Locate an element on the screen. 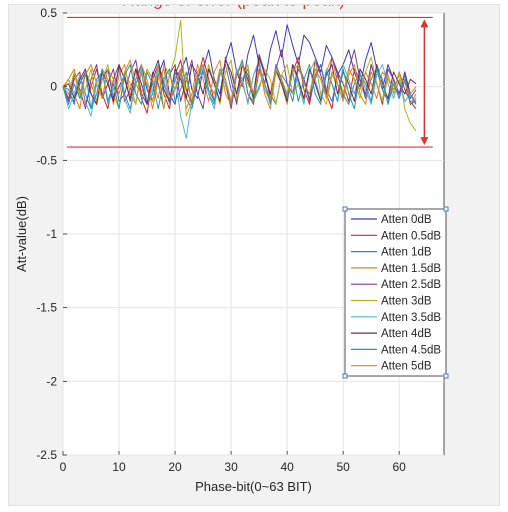 The width and height of the screenshot is (508, 512). error-range-label: Range of error (peak to peak) is located at coordinates (233, 7).